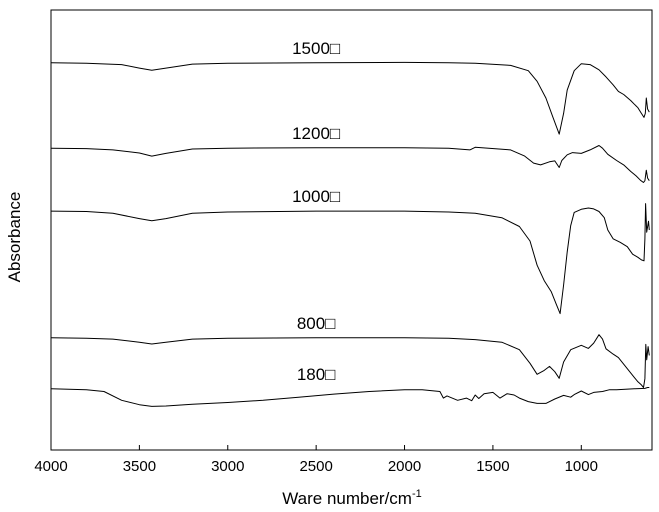  I want to click on series-label-4: 180□, so click(316, 374).